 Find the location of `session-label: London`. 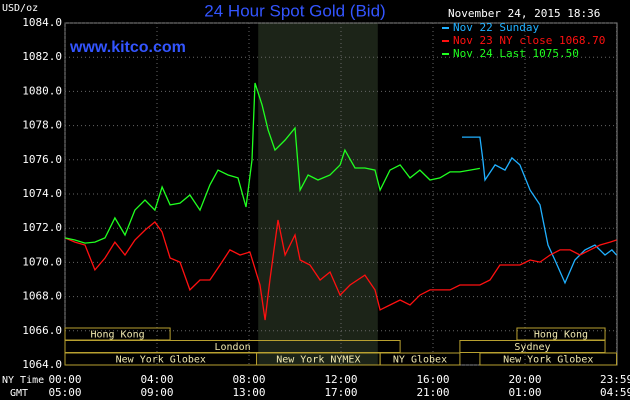

session-label: London is located at coordinates (232, 347).